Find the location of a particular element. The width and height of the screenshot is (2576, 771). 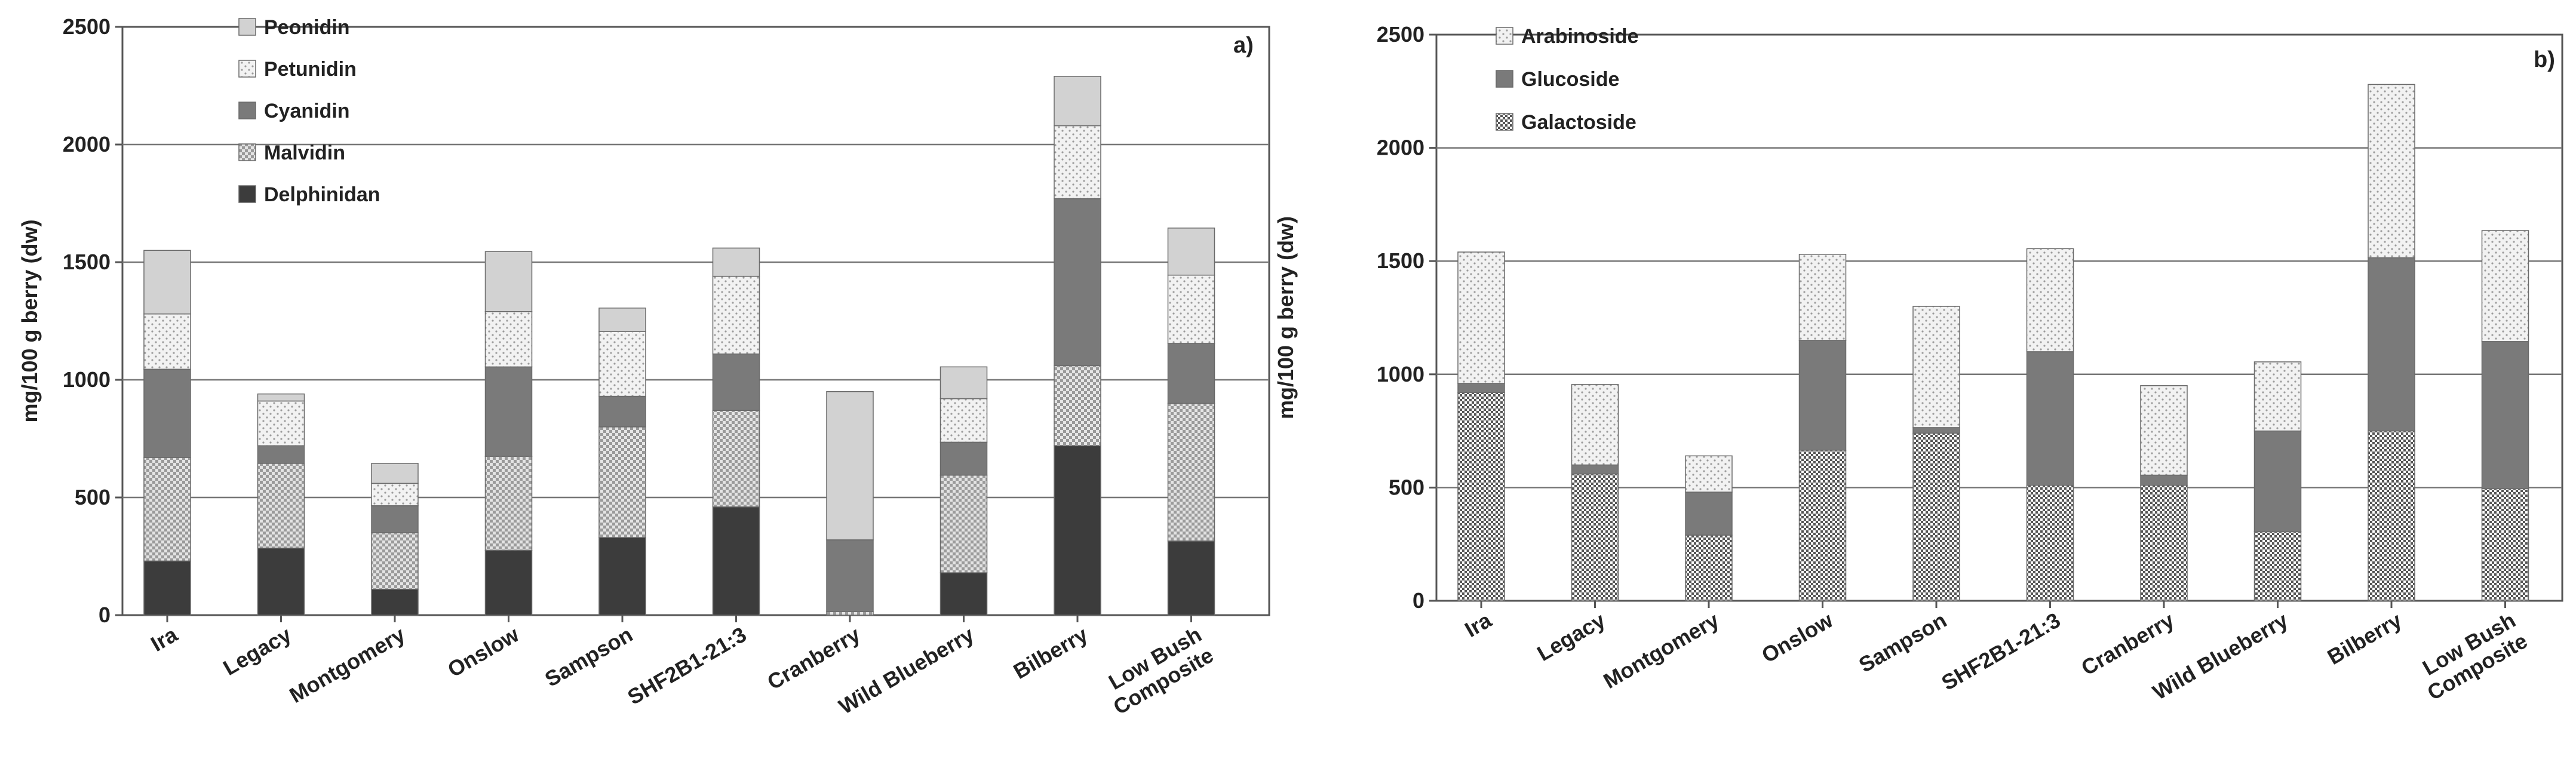

bar-onslow-cyanidin is located at coordinates (508, 411).